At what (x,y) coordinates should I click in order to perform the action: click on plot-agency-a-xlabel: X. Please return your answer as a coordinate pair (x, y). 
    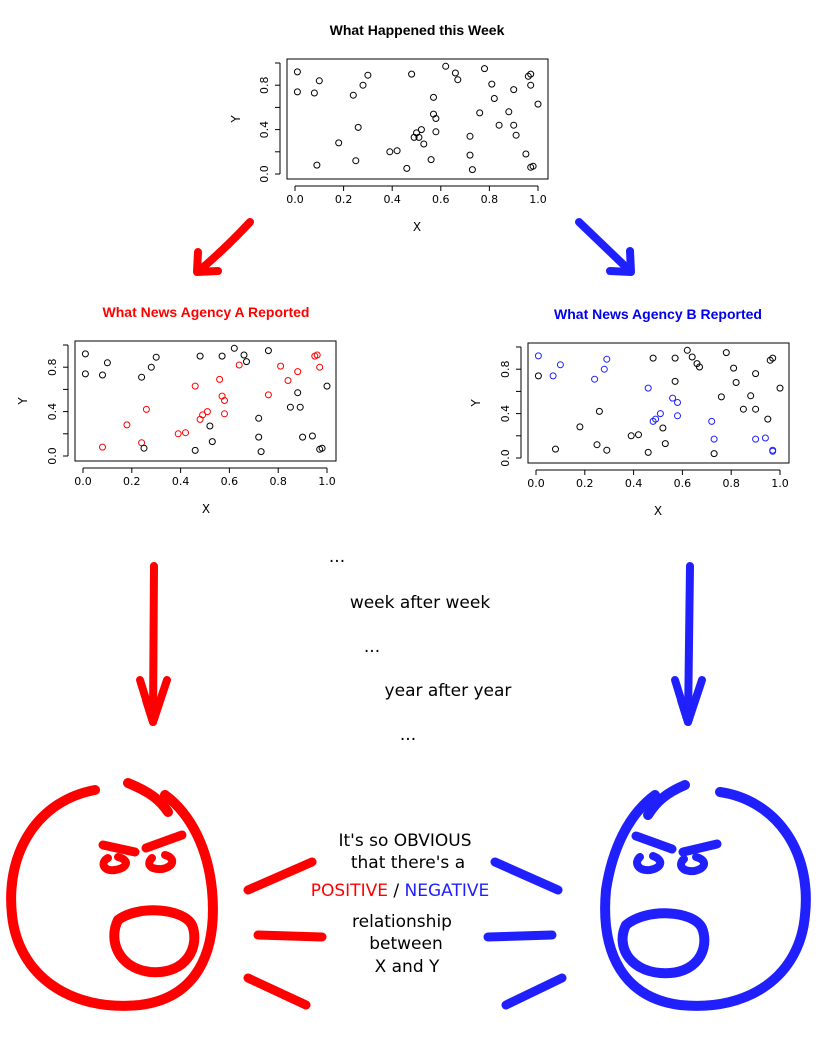
    Looking at the image, I should click on (206, 509).